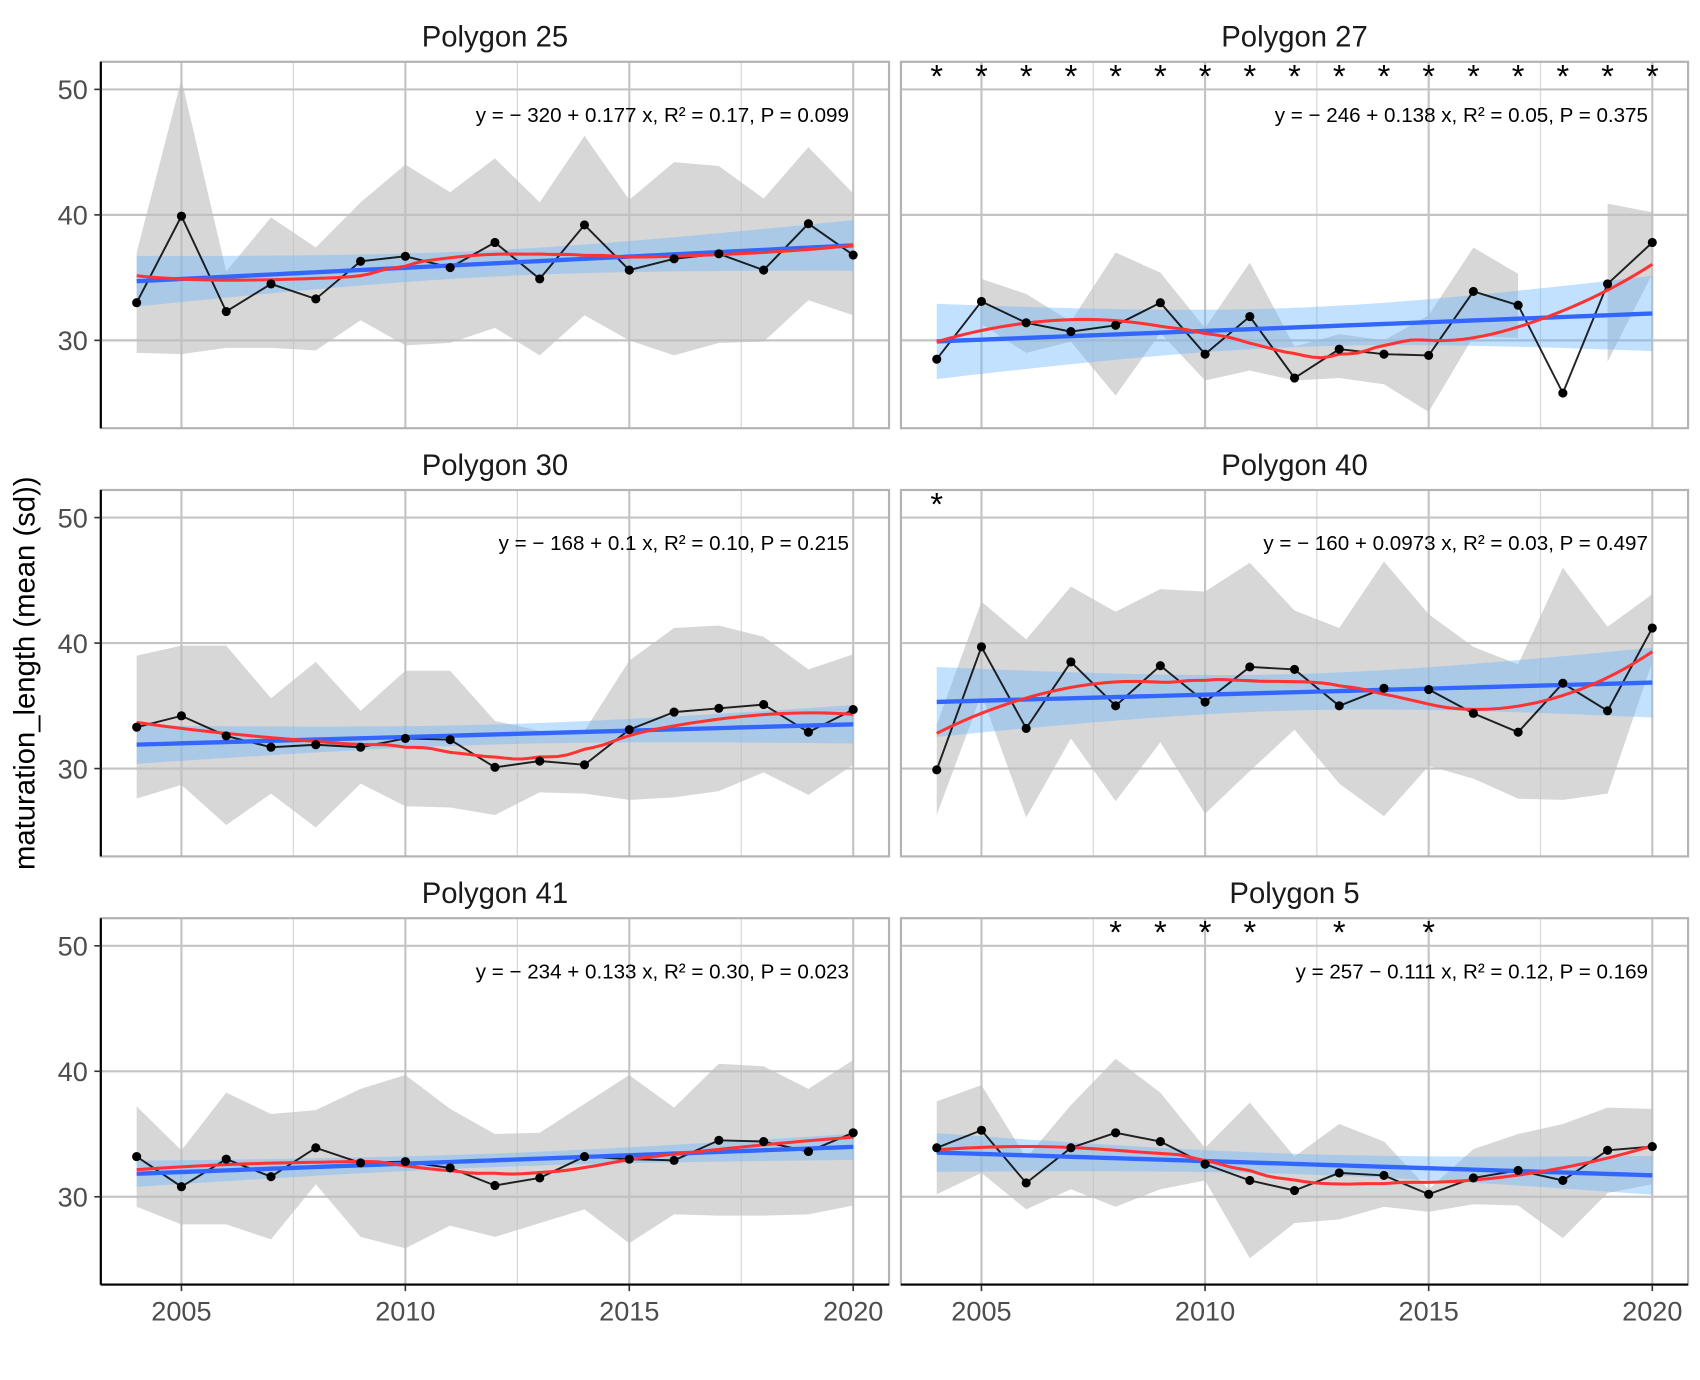 This screenshot has height=1380, width=1700. I want to click on y-tick-label: 30, so click(73, 340).